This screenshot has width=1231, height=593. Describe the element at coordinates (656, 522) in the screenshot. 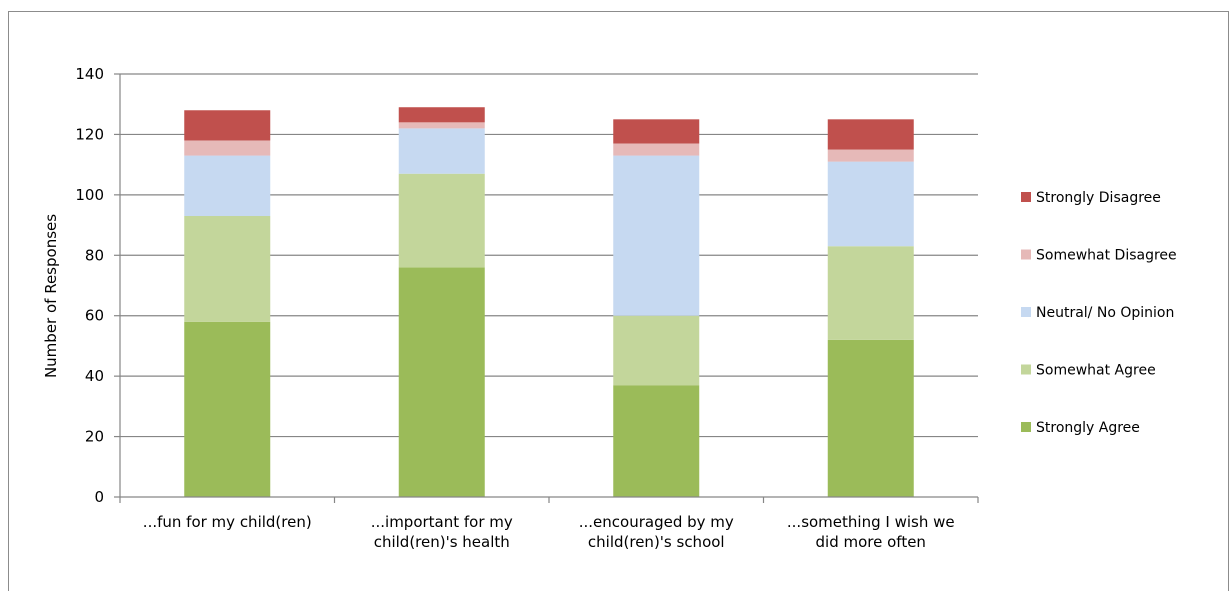

I see `x-category-label: ...encouraged by my` at that location.